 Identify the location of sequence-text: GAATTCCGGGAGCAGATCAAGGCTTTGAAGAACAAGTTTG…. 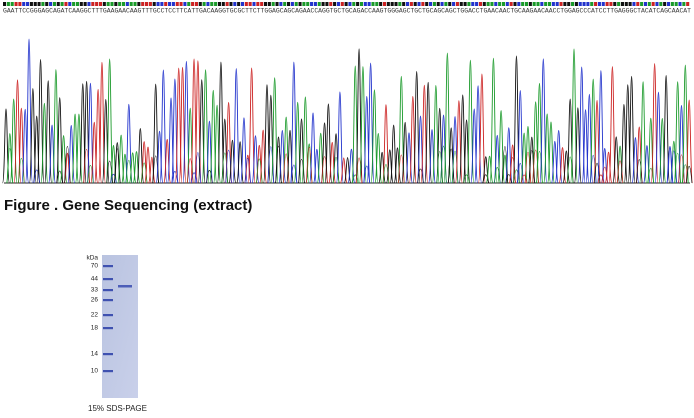
(347, 11).